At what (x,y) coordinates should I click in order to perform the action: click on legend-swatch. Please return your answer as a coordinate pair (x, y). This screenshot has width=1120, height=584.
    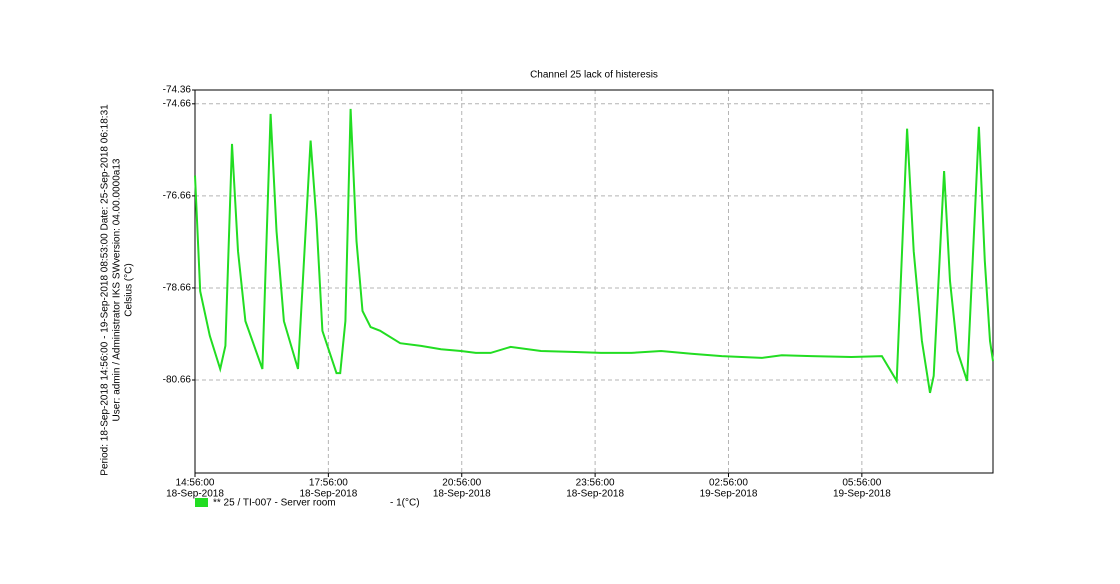
    Looking at the image, I should click on (201, 502).